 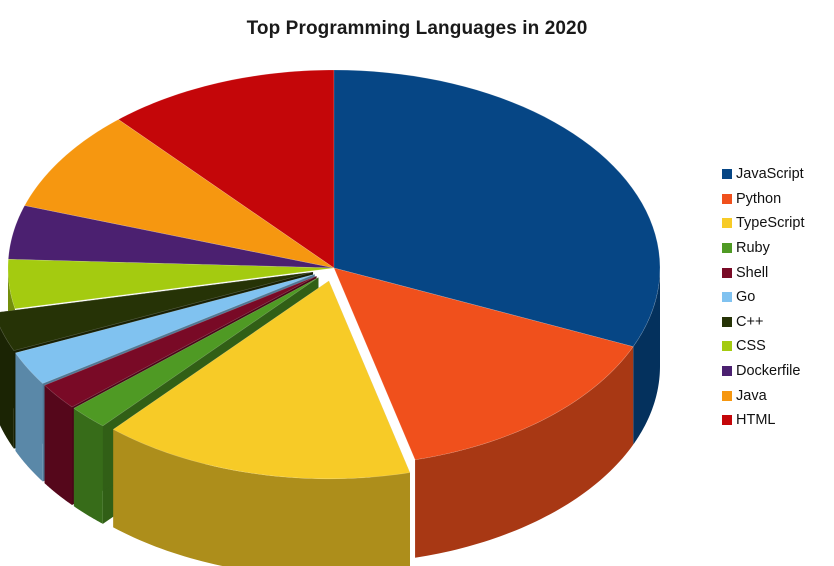 I want to click on legend-label-java: Java, so click(x=751, y=395).